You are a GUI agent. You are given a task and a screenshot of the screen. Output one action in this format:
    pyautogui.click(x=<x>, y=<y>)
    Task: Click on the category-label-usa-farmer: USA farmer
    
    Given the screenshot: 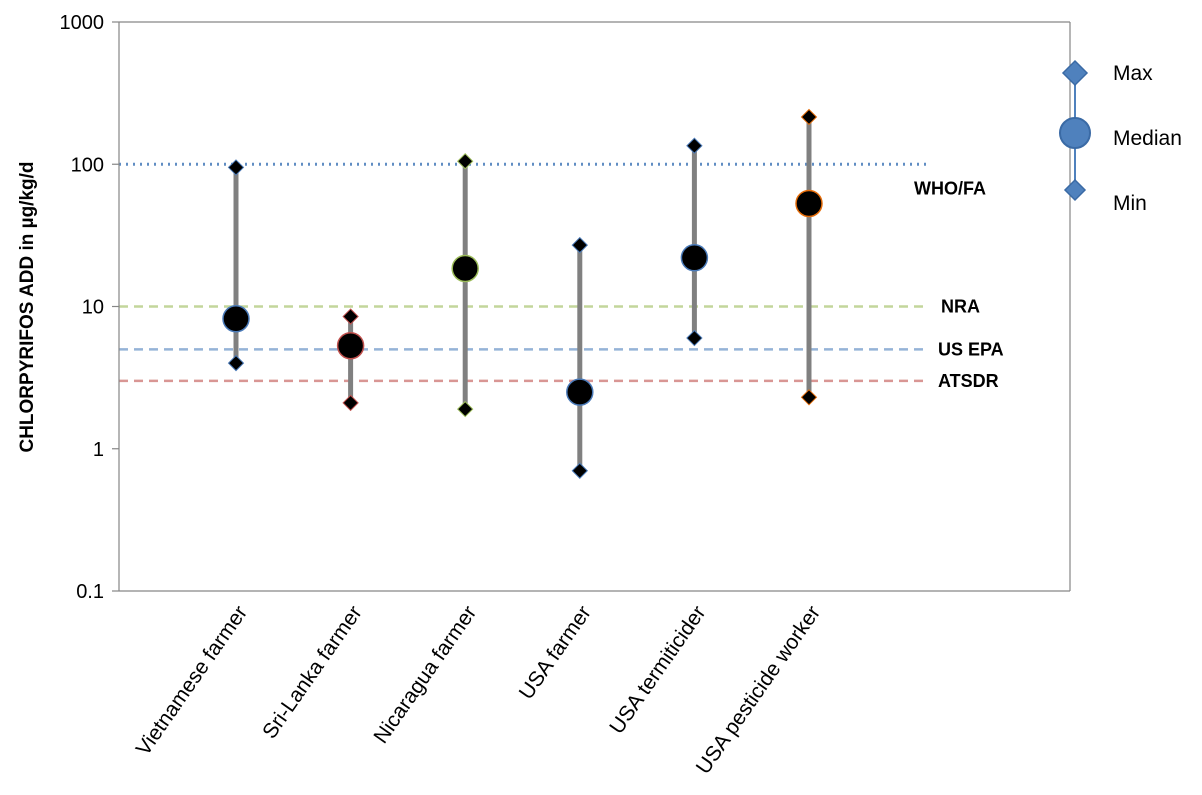 What is the action you would take?
    pyautogui.click(x=555, y=653)
    